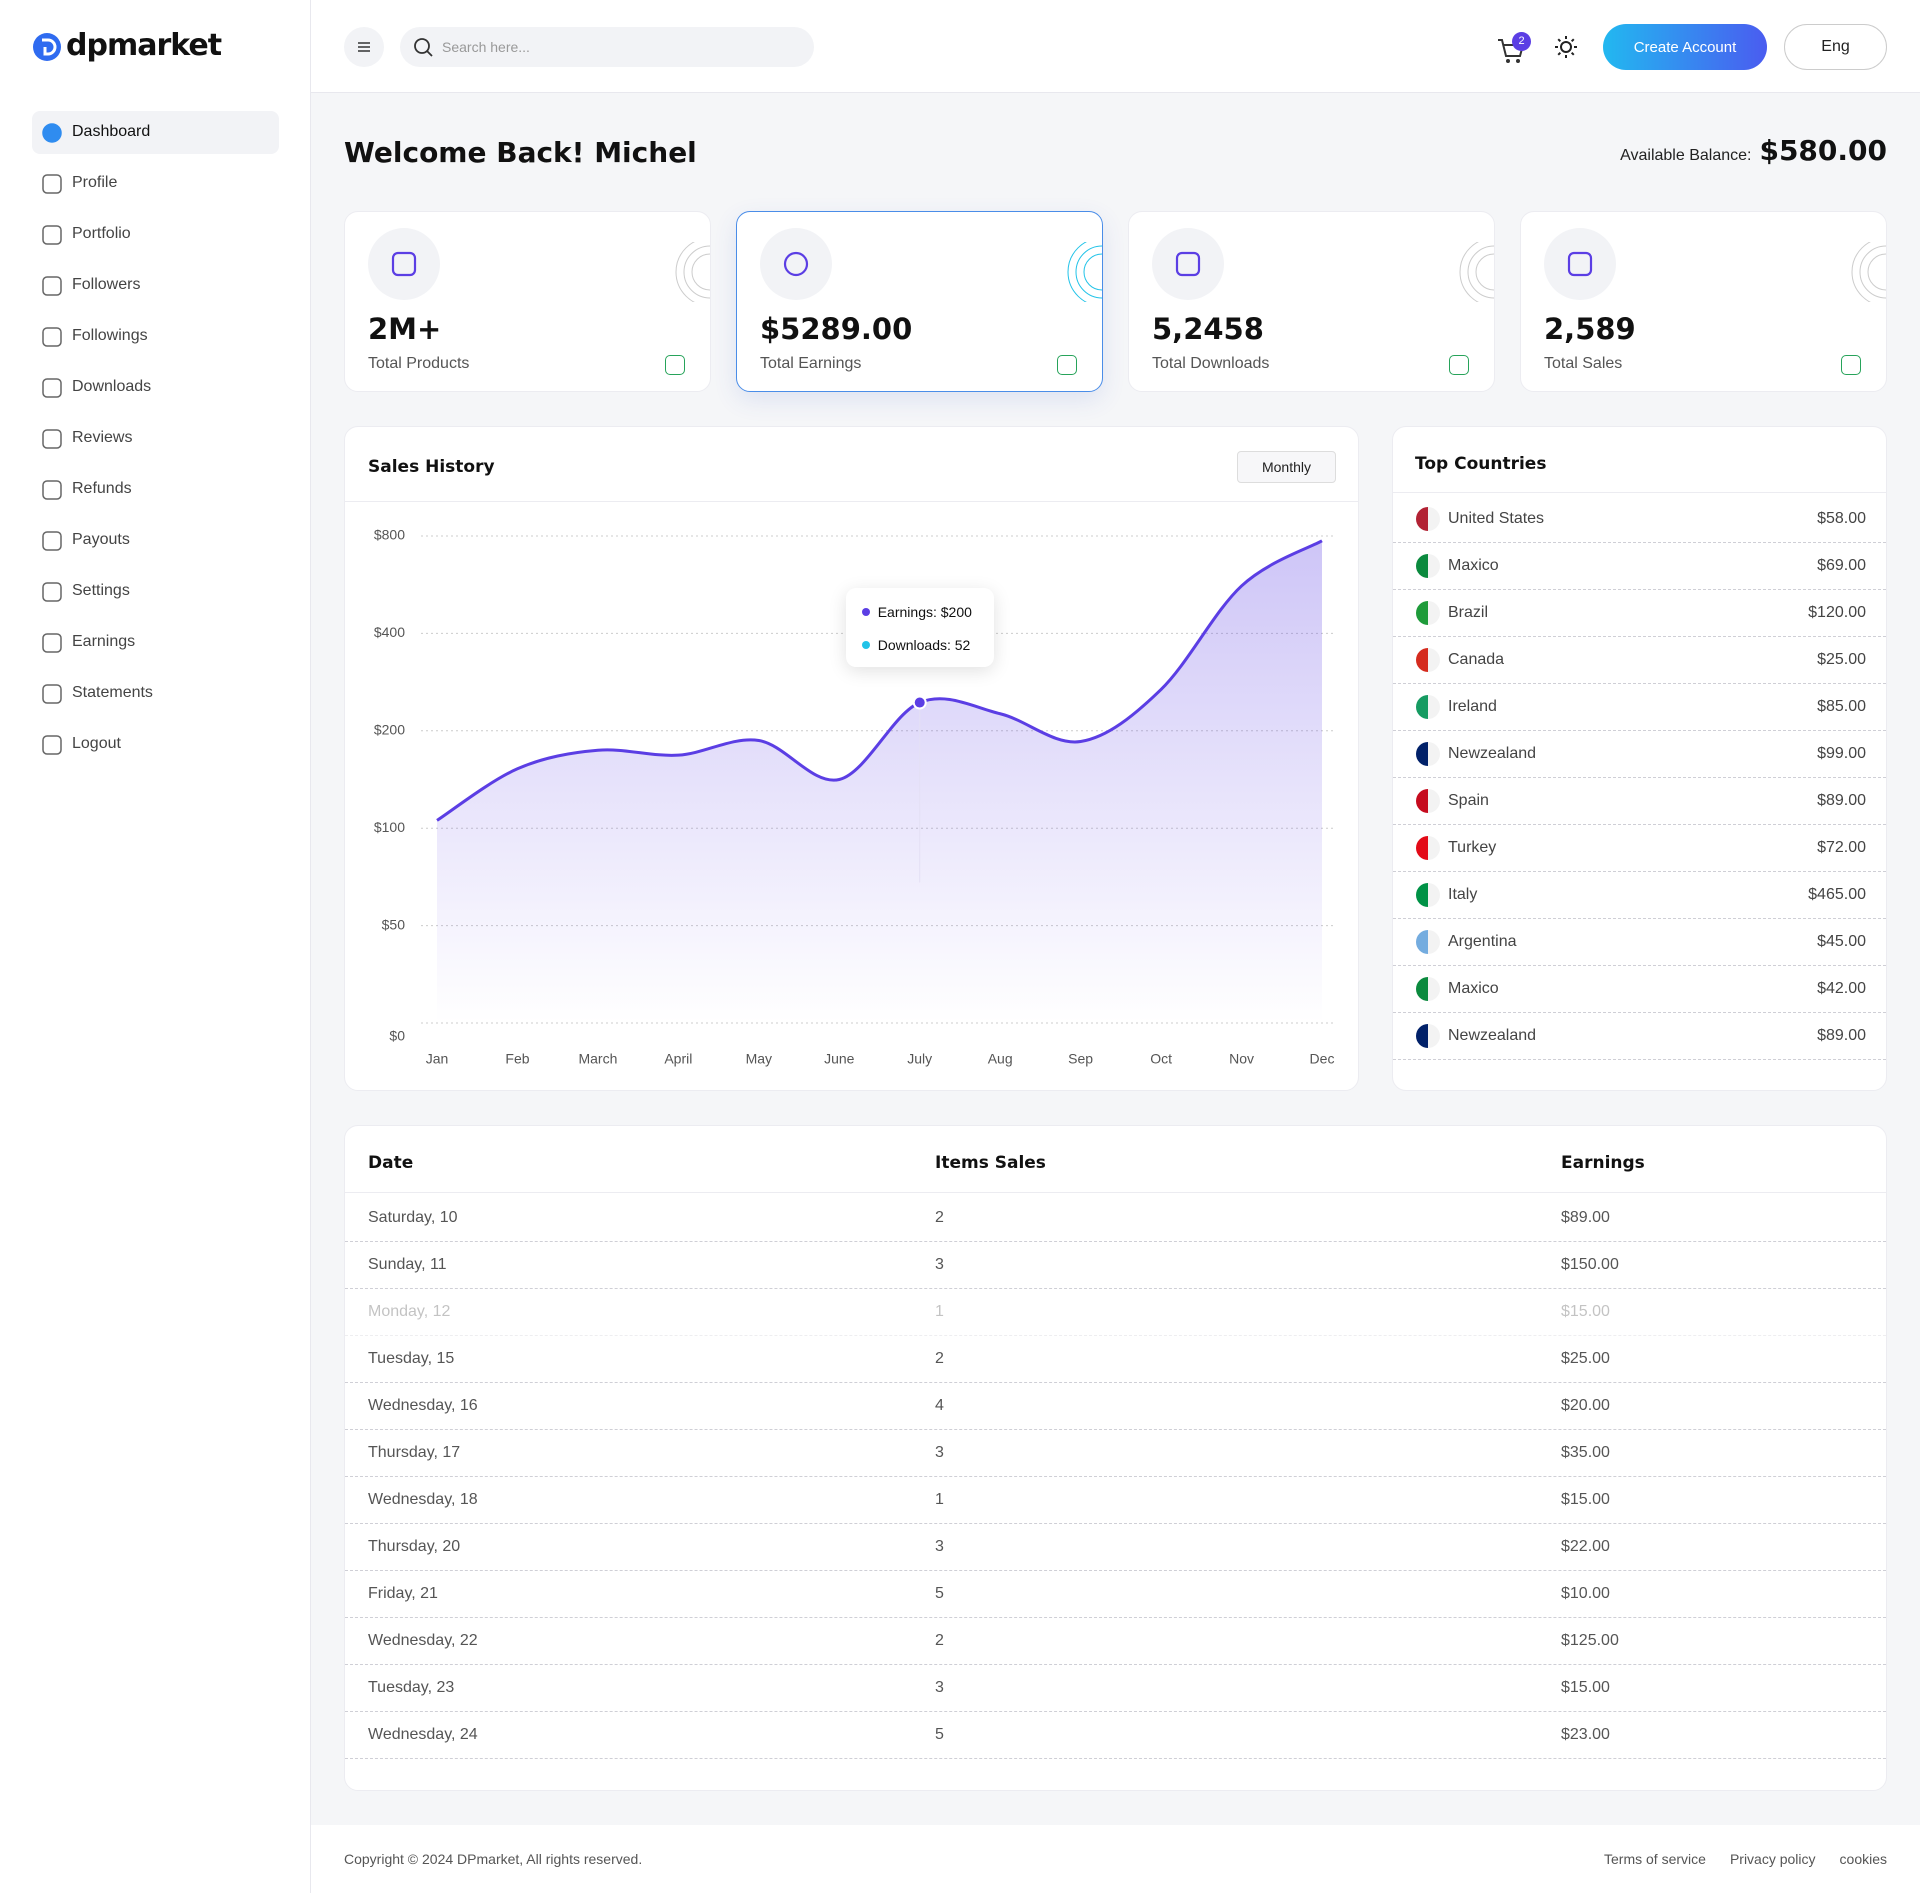  What do you see at coordinates (155, 234) in the screenshot?
I see `nav-item: Portfolio` at bounding box center [155, 234].